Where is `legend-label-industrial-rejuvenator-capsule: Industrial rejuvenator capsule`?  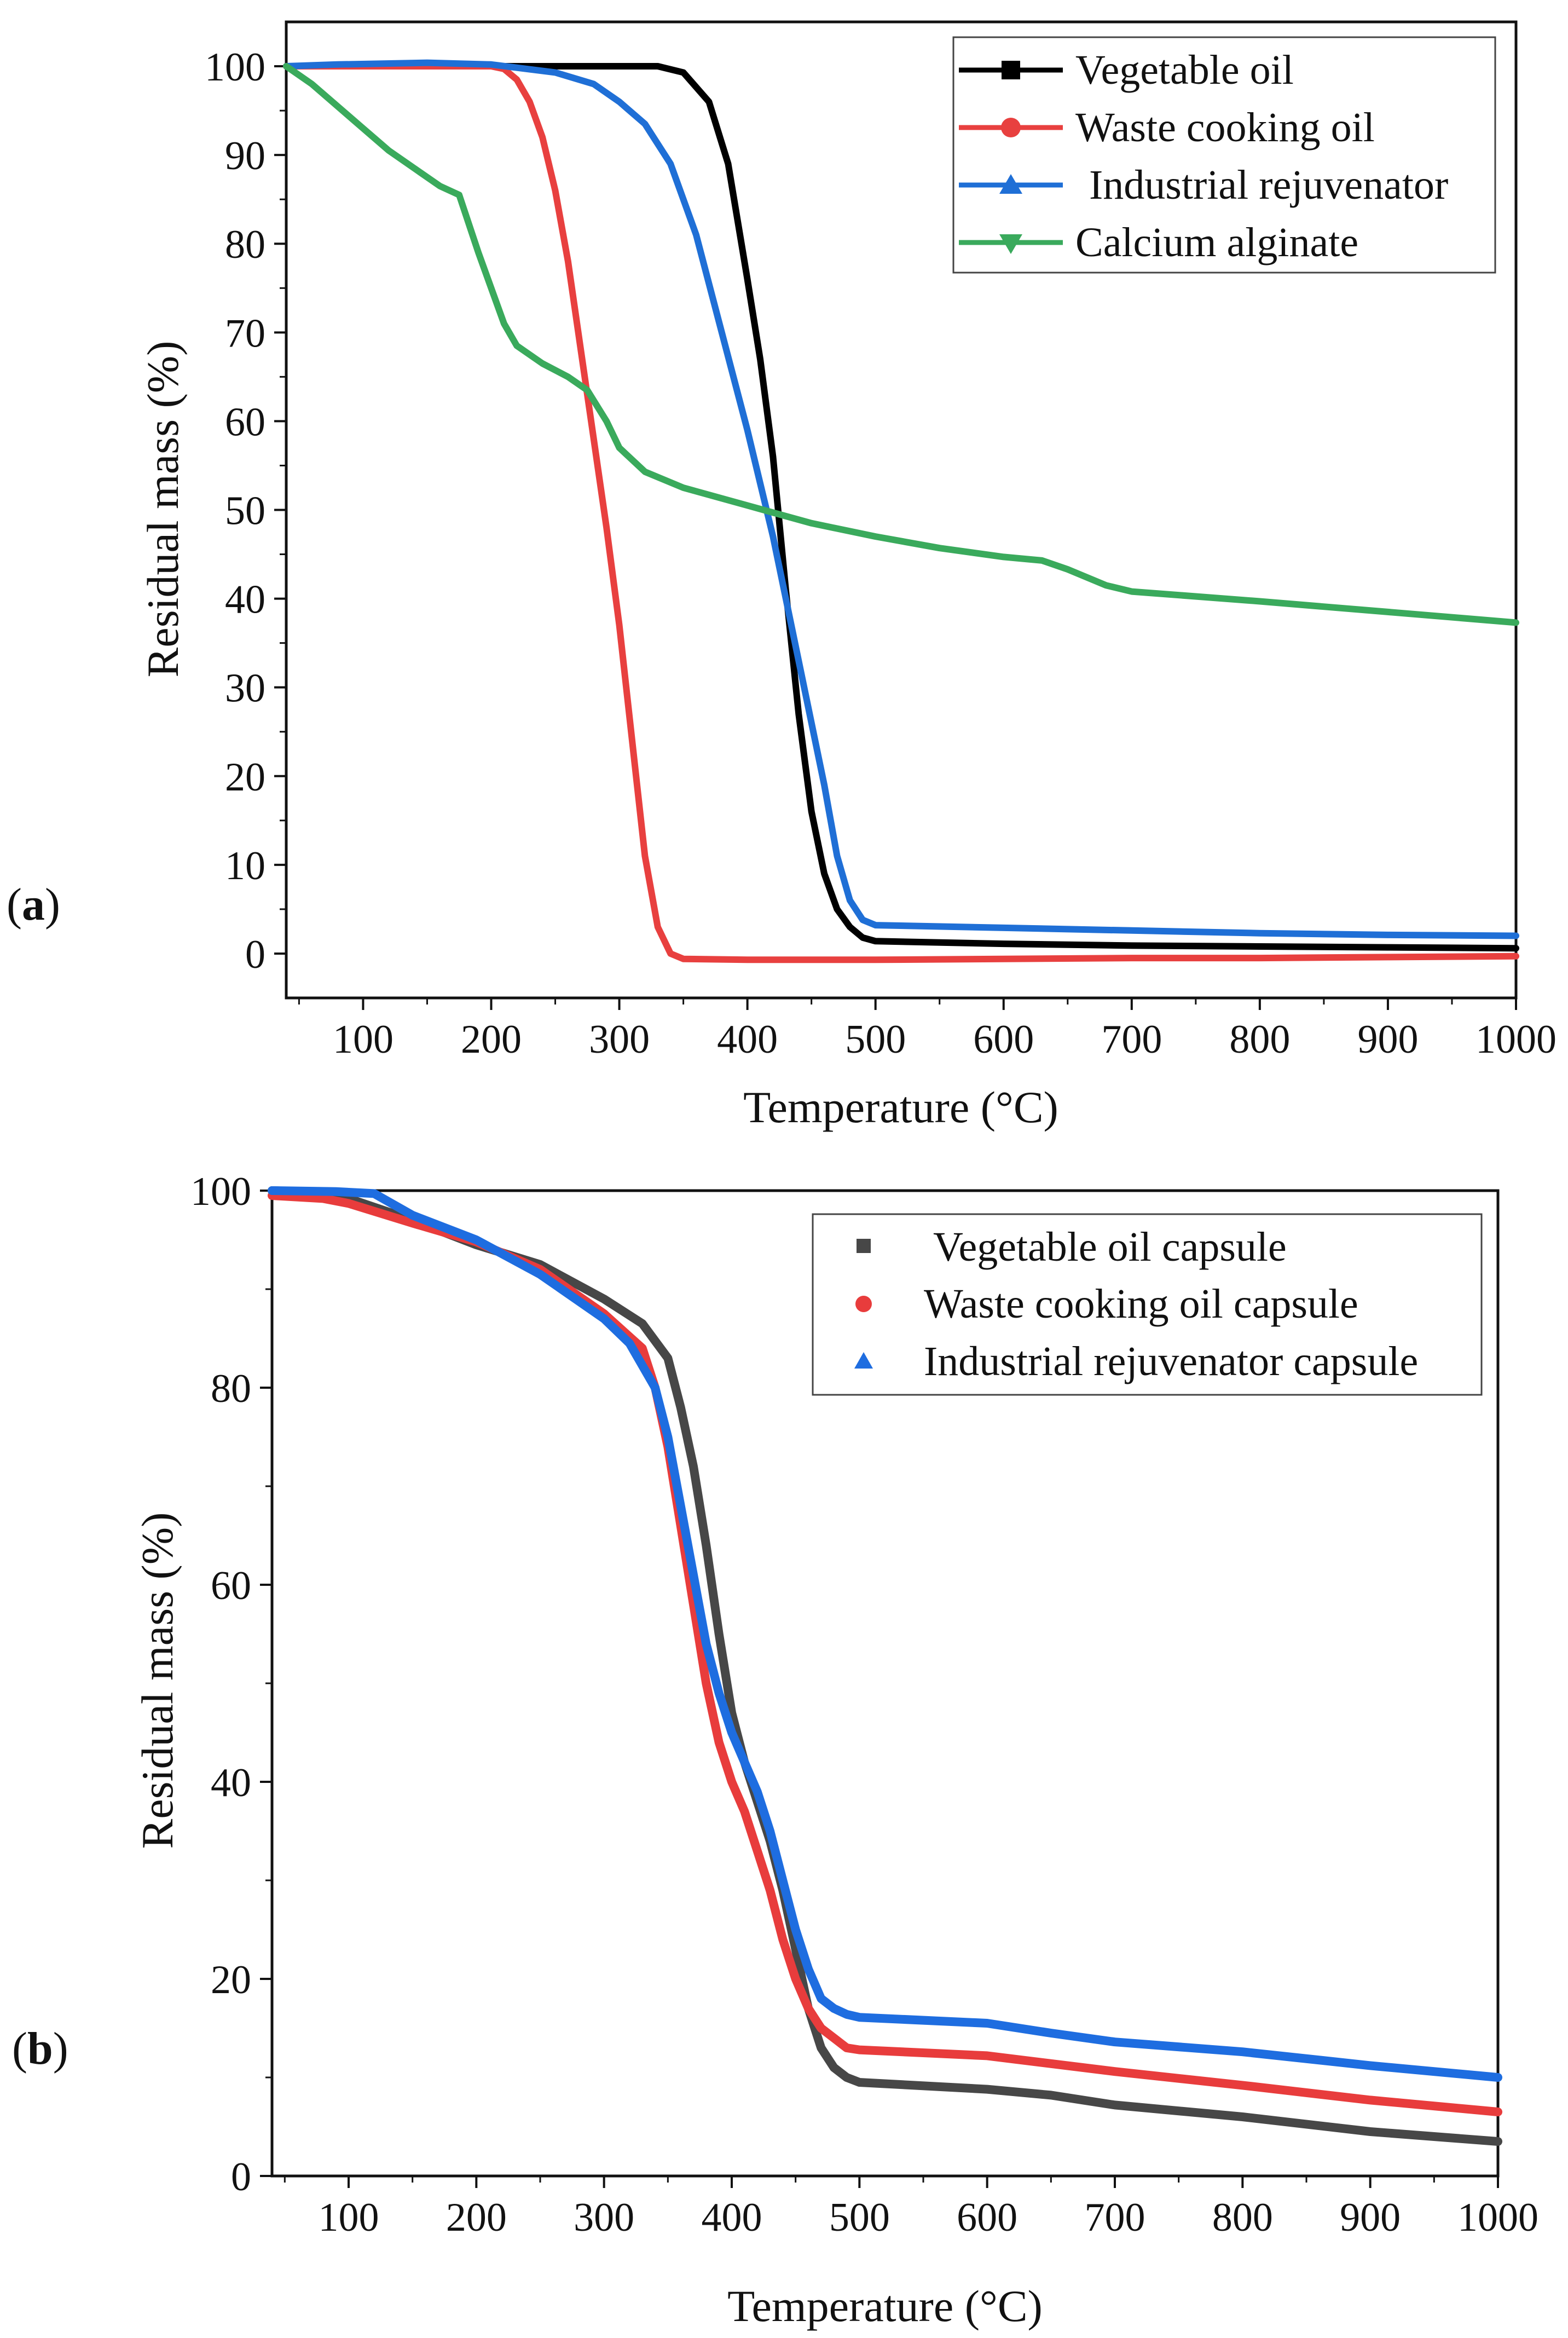 legend-label-industrial-rejuvenator-capsule: Industrial rejuvenator capsule is located at coordinates (1171, 1361).